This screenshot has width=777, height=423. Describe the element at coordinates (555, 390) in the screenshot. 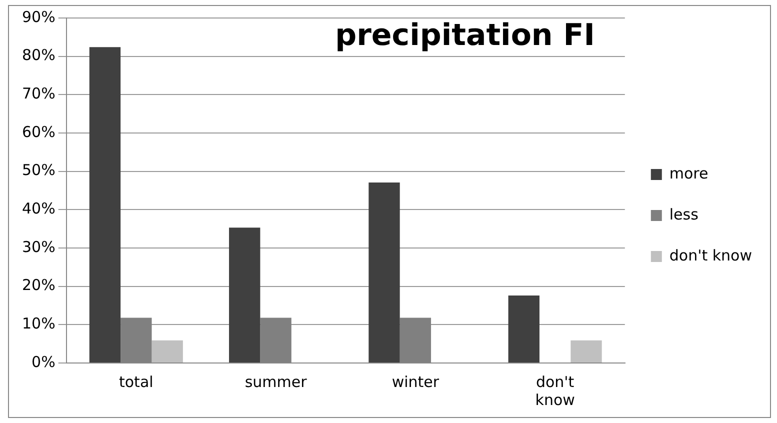

I see `x-tick-label: don't know` at that location.